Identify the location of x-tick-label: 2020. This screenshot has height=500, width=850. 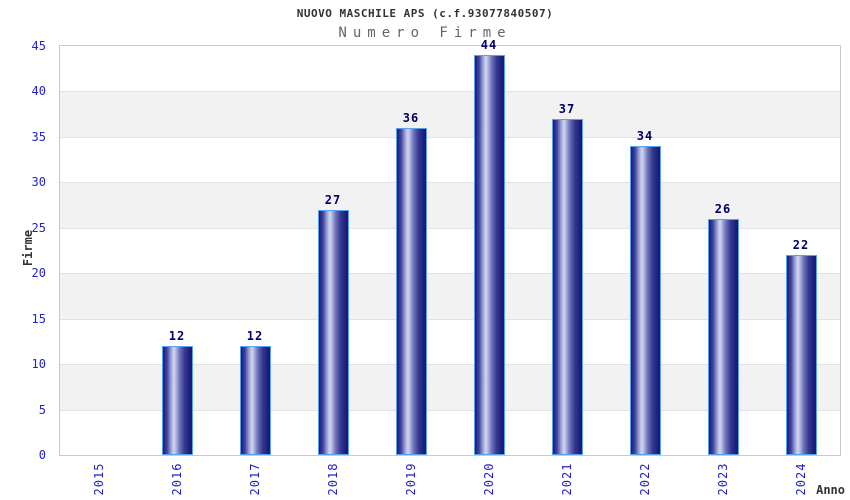
(489, 479).